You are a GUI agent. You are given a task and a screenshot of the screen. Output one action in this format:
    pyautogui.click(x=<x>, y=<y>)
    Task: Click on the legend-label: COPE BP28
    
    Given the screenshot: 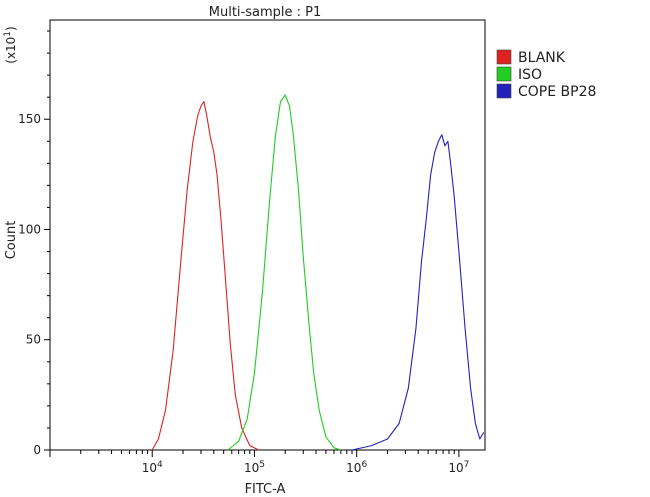 What is the action you would take?
    pyautogui.click(x=557, y=92)
    